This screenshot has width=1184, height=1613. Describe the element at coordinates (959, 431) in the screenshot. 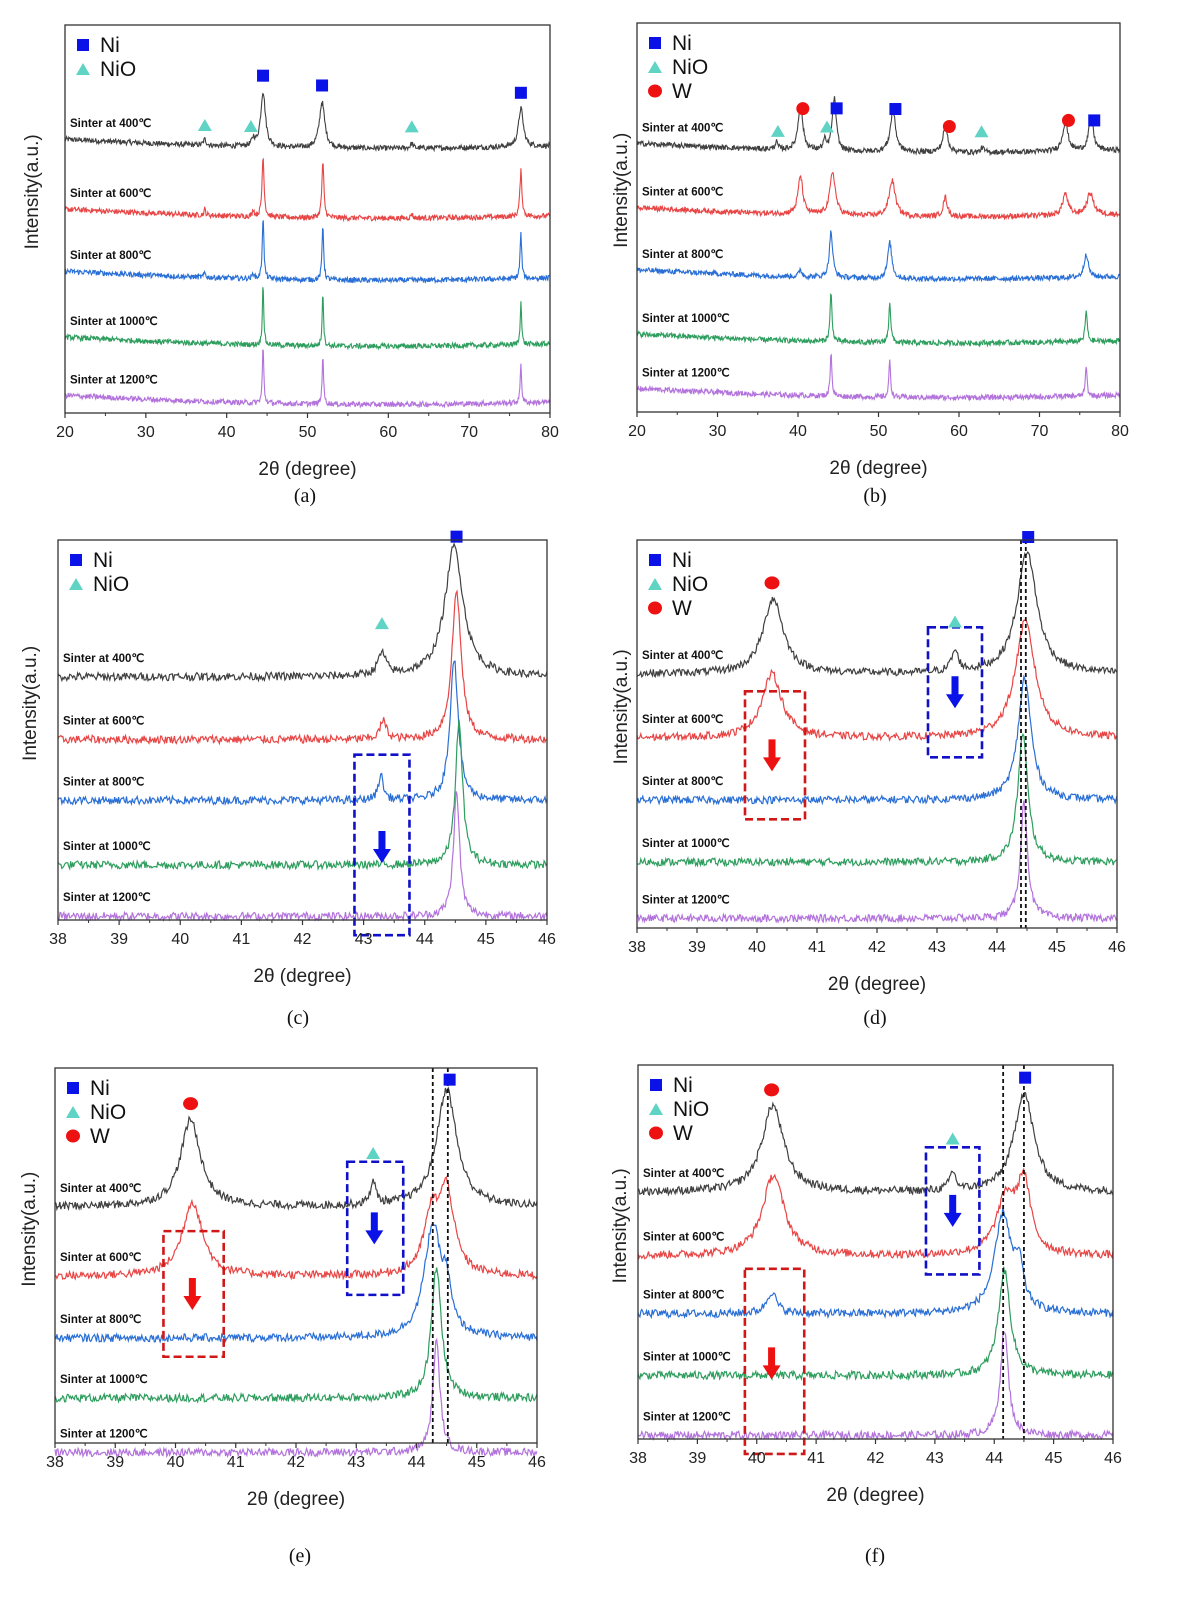

I see `x-tick-label: 60` at that location.